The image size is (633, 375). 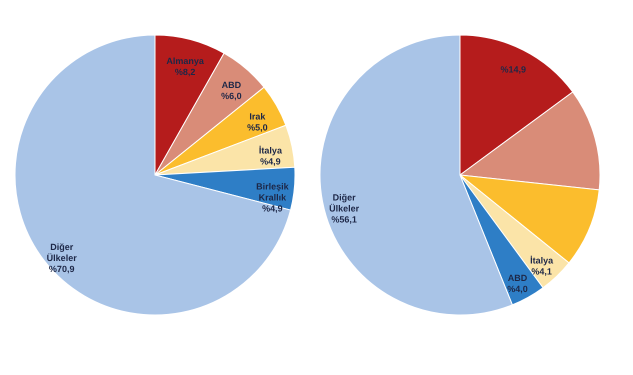 I want to click on data-label: %6,0, so click(x=231, y=96).